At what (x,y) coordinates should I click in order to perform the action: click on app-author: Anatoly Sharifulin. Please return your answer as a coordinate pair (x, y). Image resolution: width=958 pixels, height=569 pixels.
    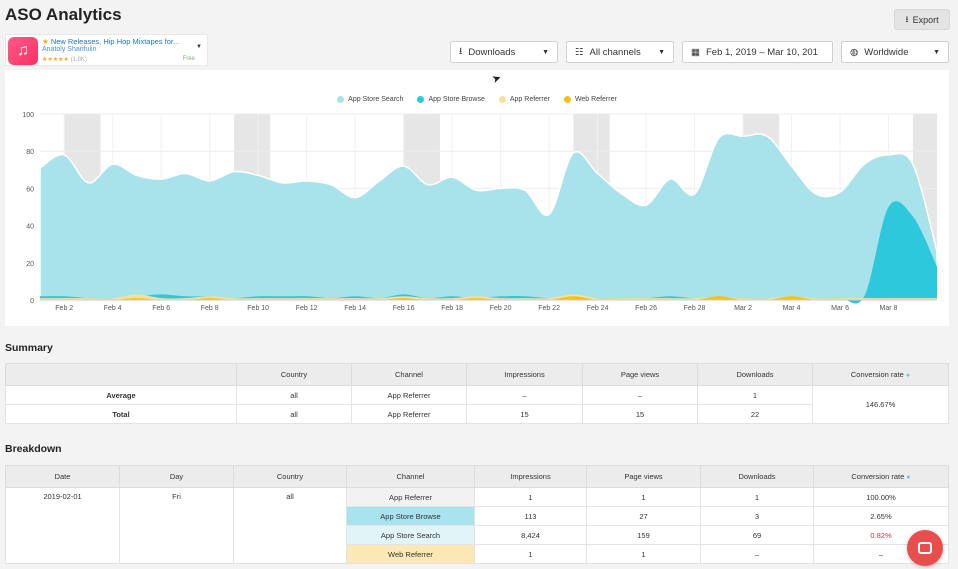
    Looking at the image, I should click on (69, 49).